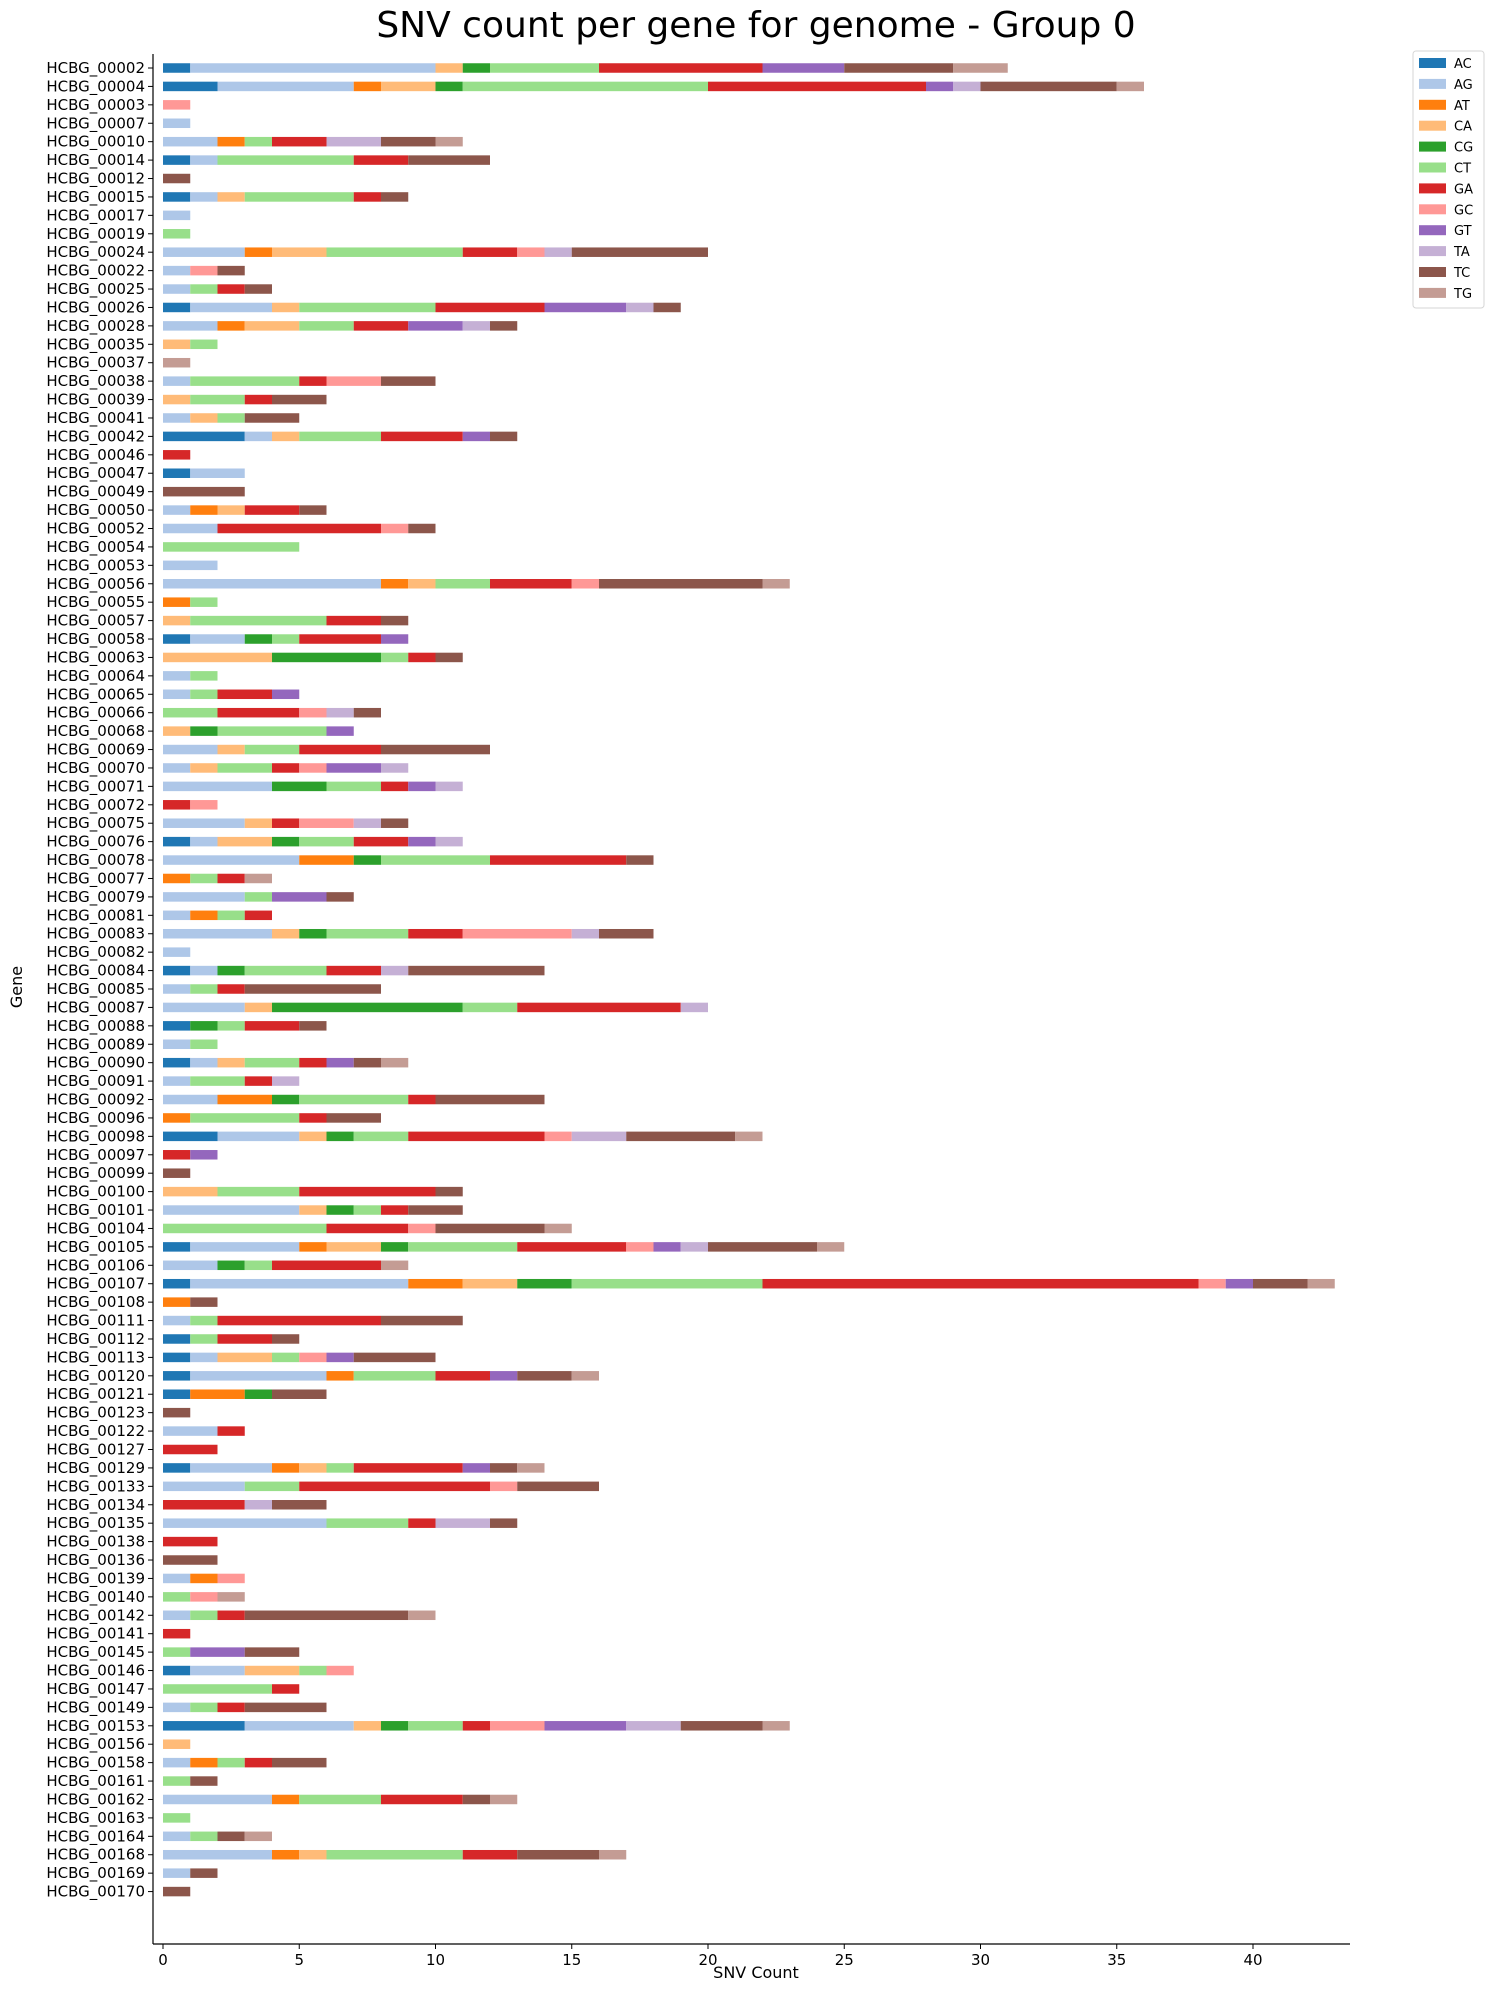 The height and width of the screenshot is (1992, 1493). What do you see at coordinates (422, 786) in the screenshot?
I see `bar-segment-hcbg-00071-gt` at bounding box center [422, 786].